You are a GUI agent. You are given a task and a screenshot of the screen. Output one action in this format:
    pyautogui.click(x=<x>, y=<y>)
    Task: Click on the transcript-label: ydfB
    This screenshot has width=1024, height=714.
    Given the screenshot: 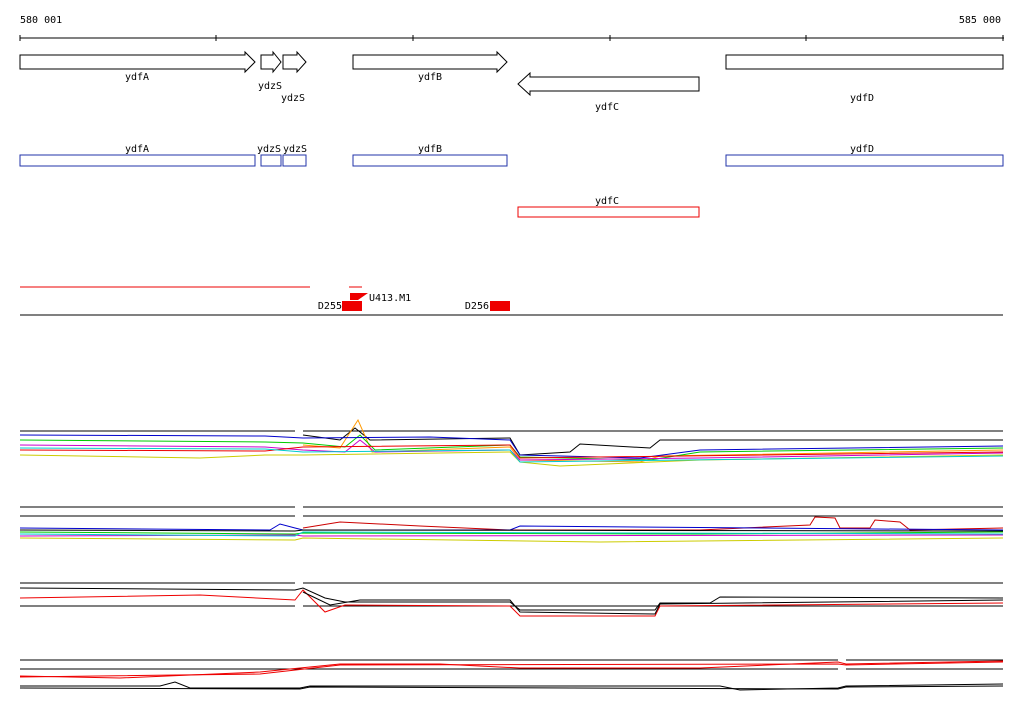 What is the action you would take?
    pyautogui.click(x=430, y=149)
    